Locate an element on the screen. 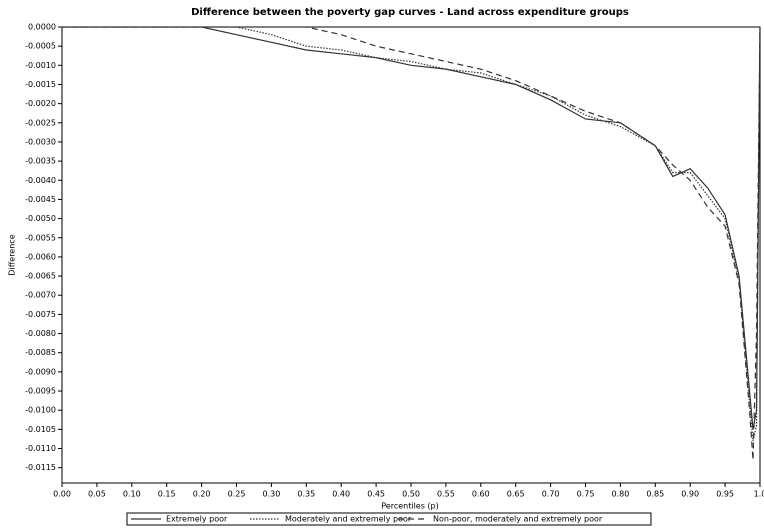 The width and height of the screenshot is (764, 529). y-tick-label: -0.0015 is located at coordinates (40, 84).